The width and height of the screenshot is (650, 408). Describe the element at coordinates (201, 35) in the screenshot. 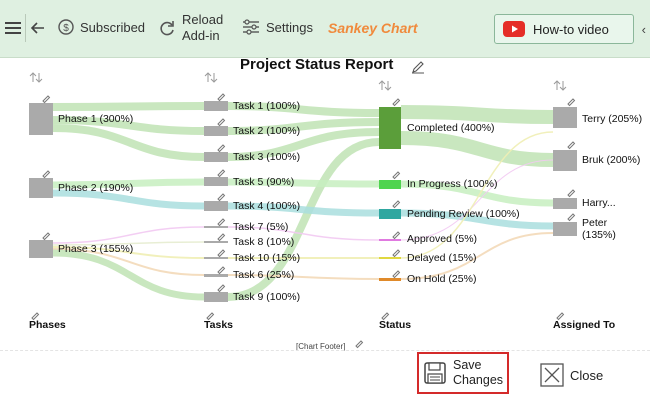

I see `reload-label-line2: Add-in` at that location.